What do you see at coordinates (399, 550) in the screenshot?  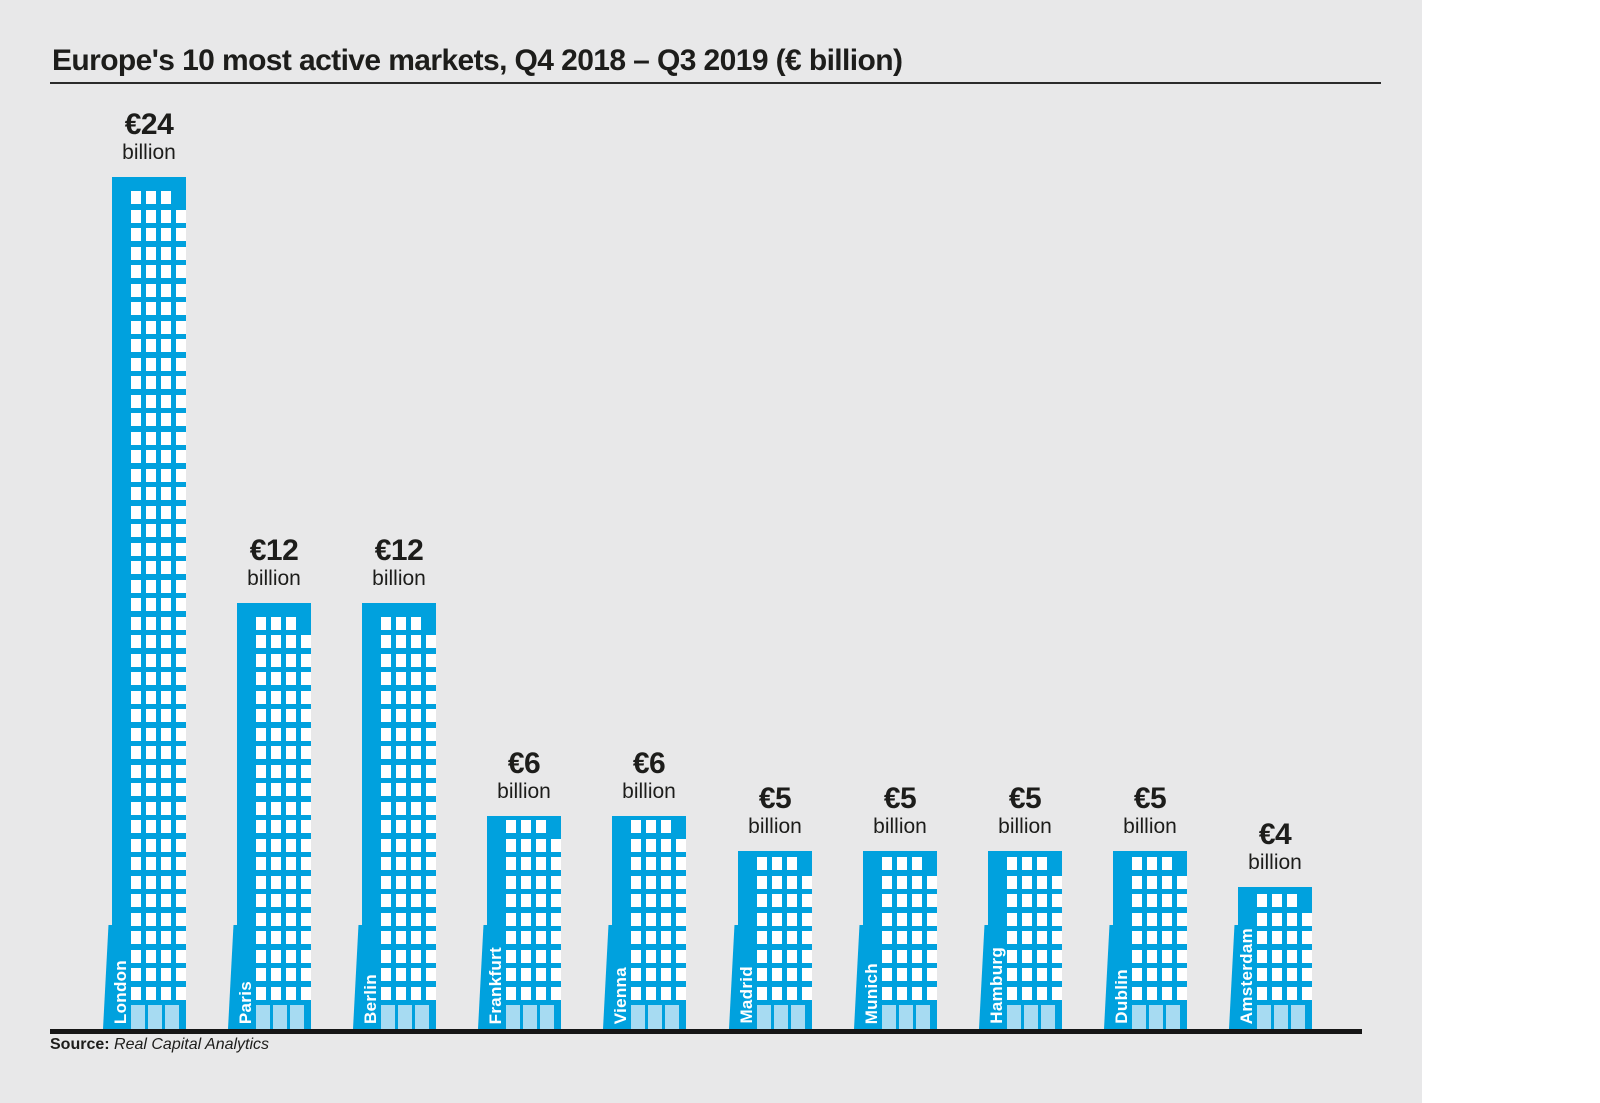 I see `value-amount: €12` at bounding box center [399, 550].